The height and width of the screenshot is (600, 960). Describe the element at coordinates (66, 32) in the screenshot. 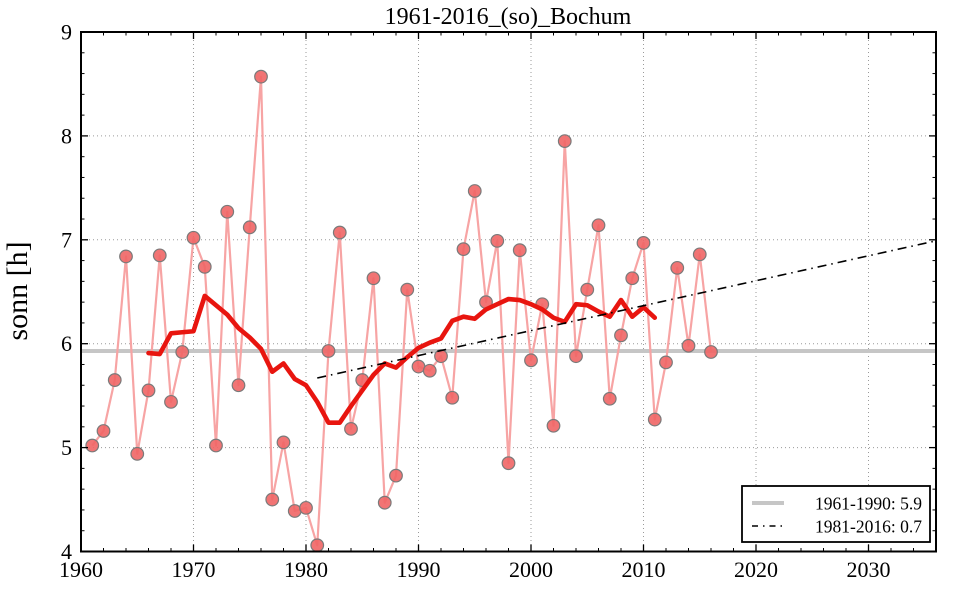

I see `y-tick-label: 9` at that location.